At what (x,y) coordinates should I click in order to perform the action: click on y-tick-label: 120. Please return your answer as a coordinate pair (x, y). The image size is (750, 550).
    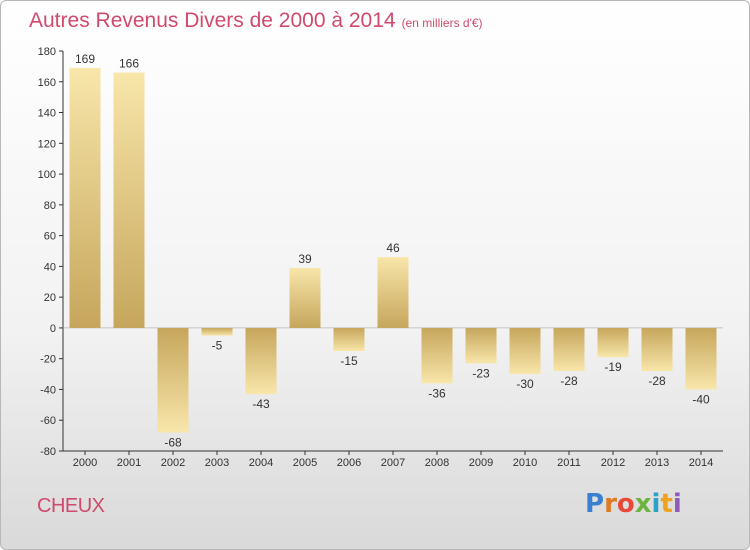
    Looking at the image, I should click on (47, 144).